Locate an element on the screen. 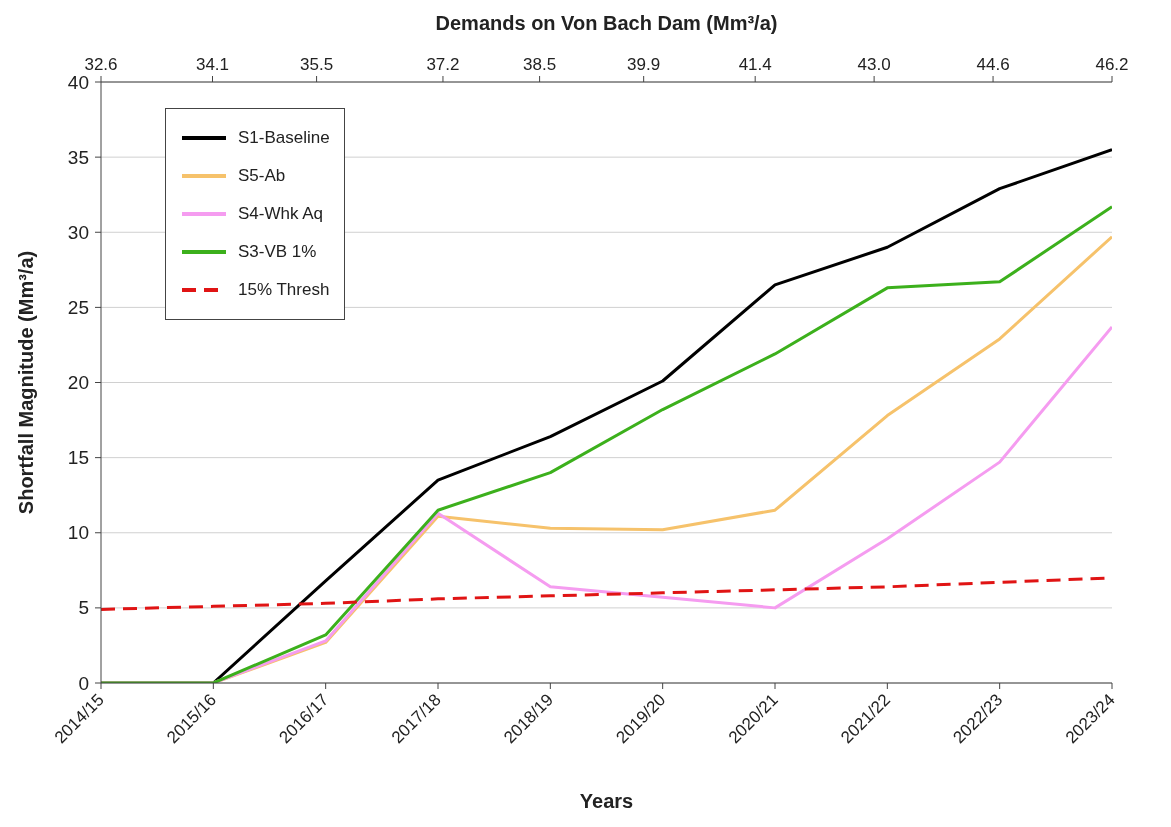 The height and width of the screenshot is (827, 1171). y-tick-label: 25 is located at coordinates (78, 307).